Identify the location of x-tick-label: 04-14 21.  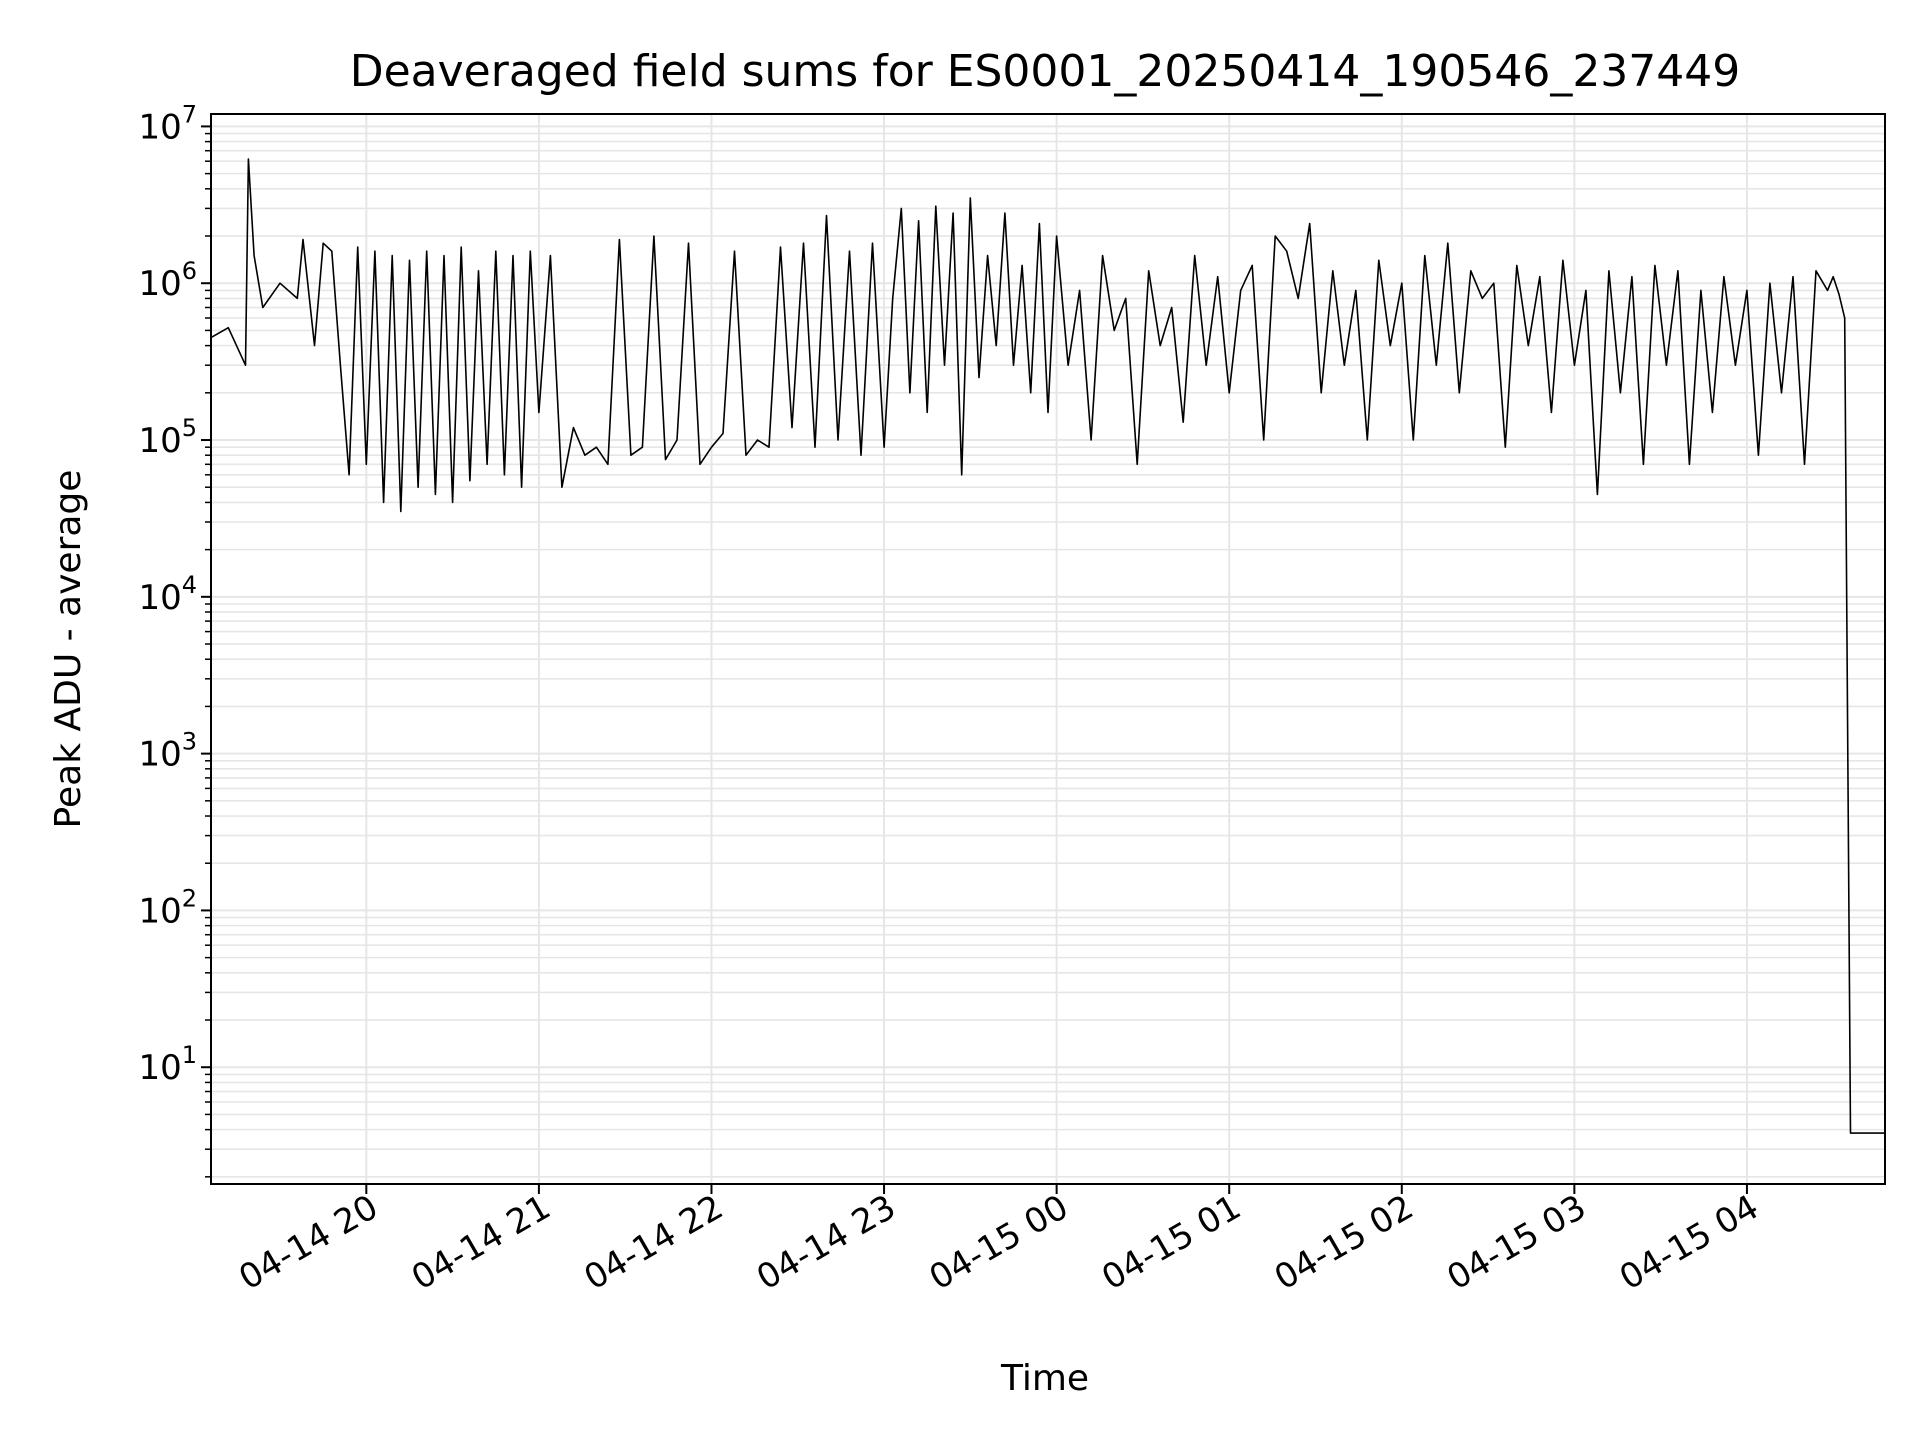
(481, 1242).